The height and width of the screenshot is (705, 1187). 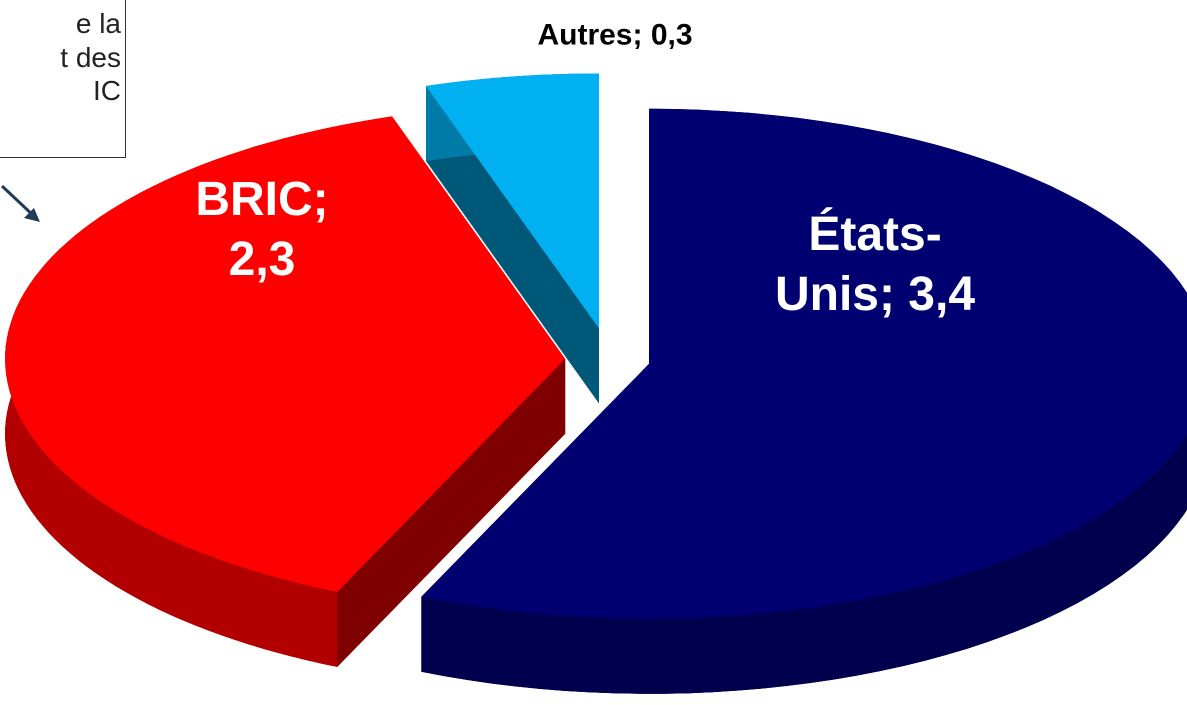 I want to click on data-label: Autres; 0,3, so click(x=615, y=35).